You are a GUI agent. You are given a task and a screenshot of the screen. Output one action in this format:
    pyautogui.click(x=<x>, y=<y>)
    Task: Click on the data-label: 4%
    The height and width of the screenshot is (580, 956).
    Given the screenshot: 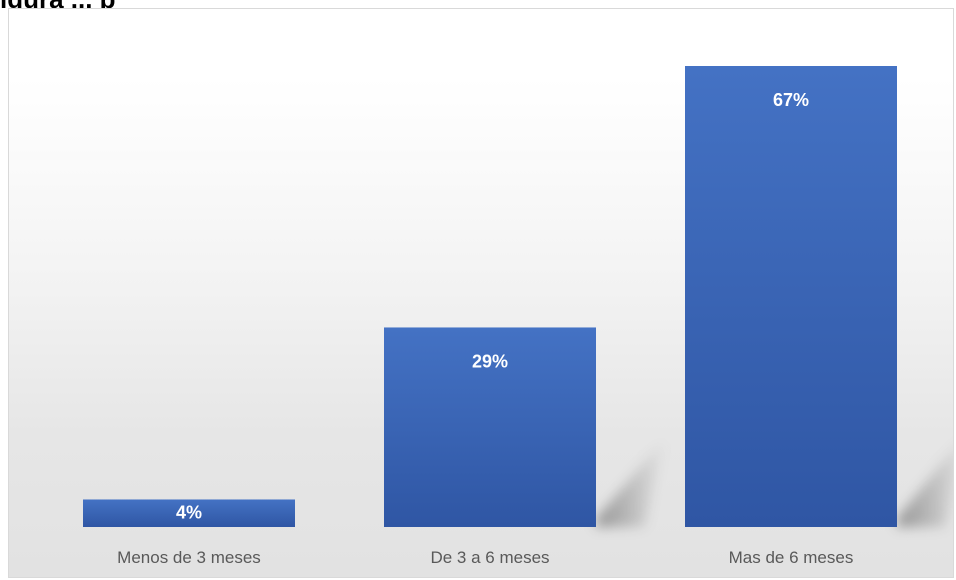 What is the action you would take?
    pyautogui.click(x=189, y=512)
    